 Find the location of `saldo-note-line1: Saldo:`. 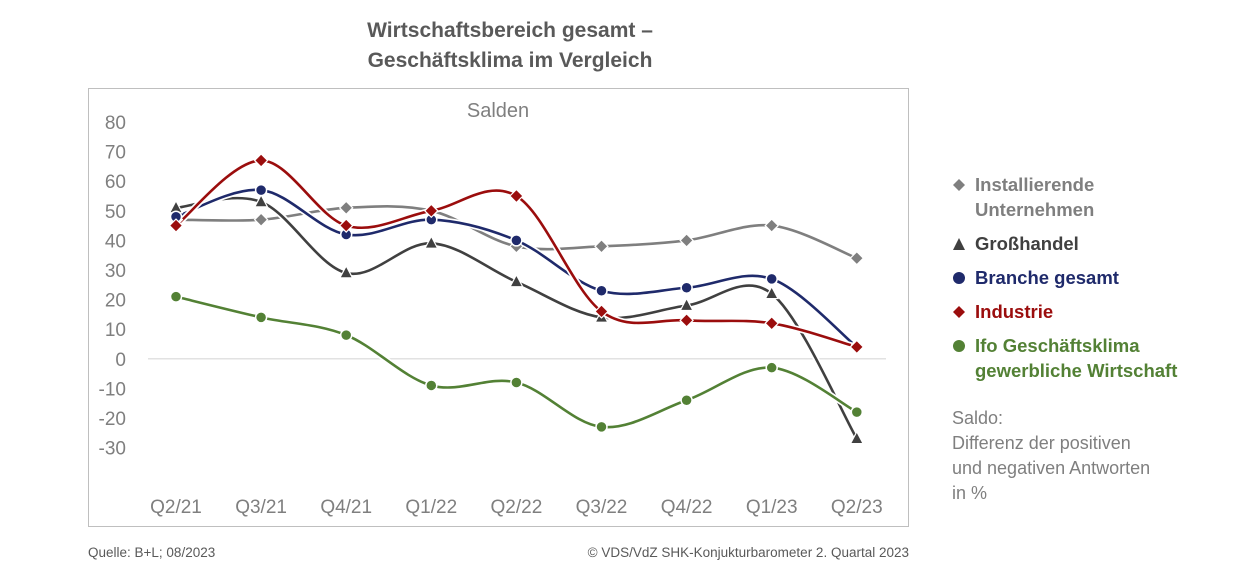

saldo-note-line1: Saldo: is located at coordinates (978, 418).